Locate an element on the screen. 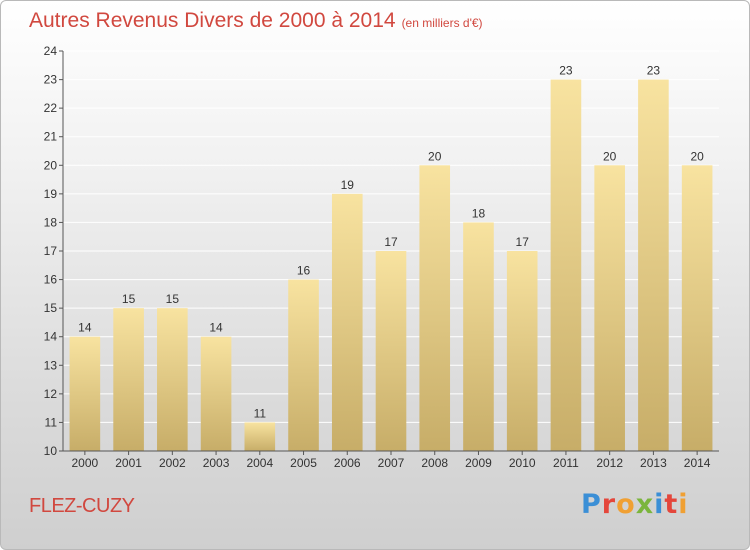  x-tick-label: 2003 is located at coordinates (216, 463).